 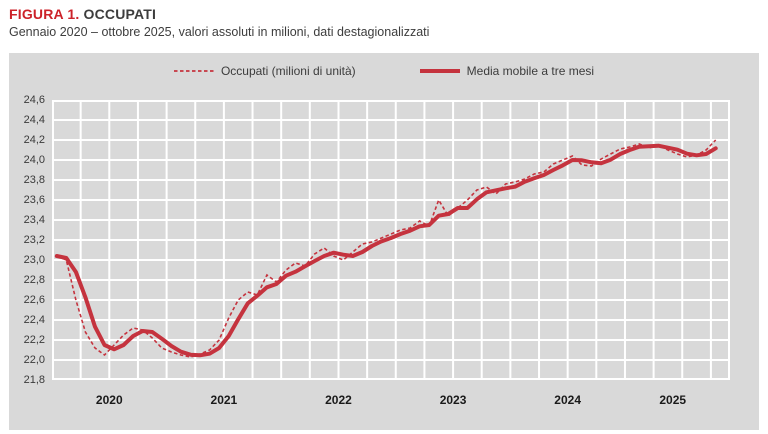 What do you see at coordinates (338, 400) in the screenshot?
I see `x-tick-label: 2022` at bounding box center [338, 400].